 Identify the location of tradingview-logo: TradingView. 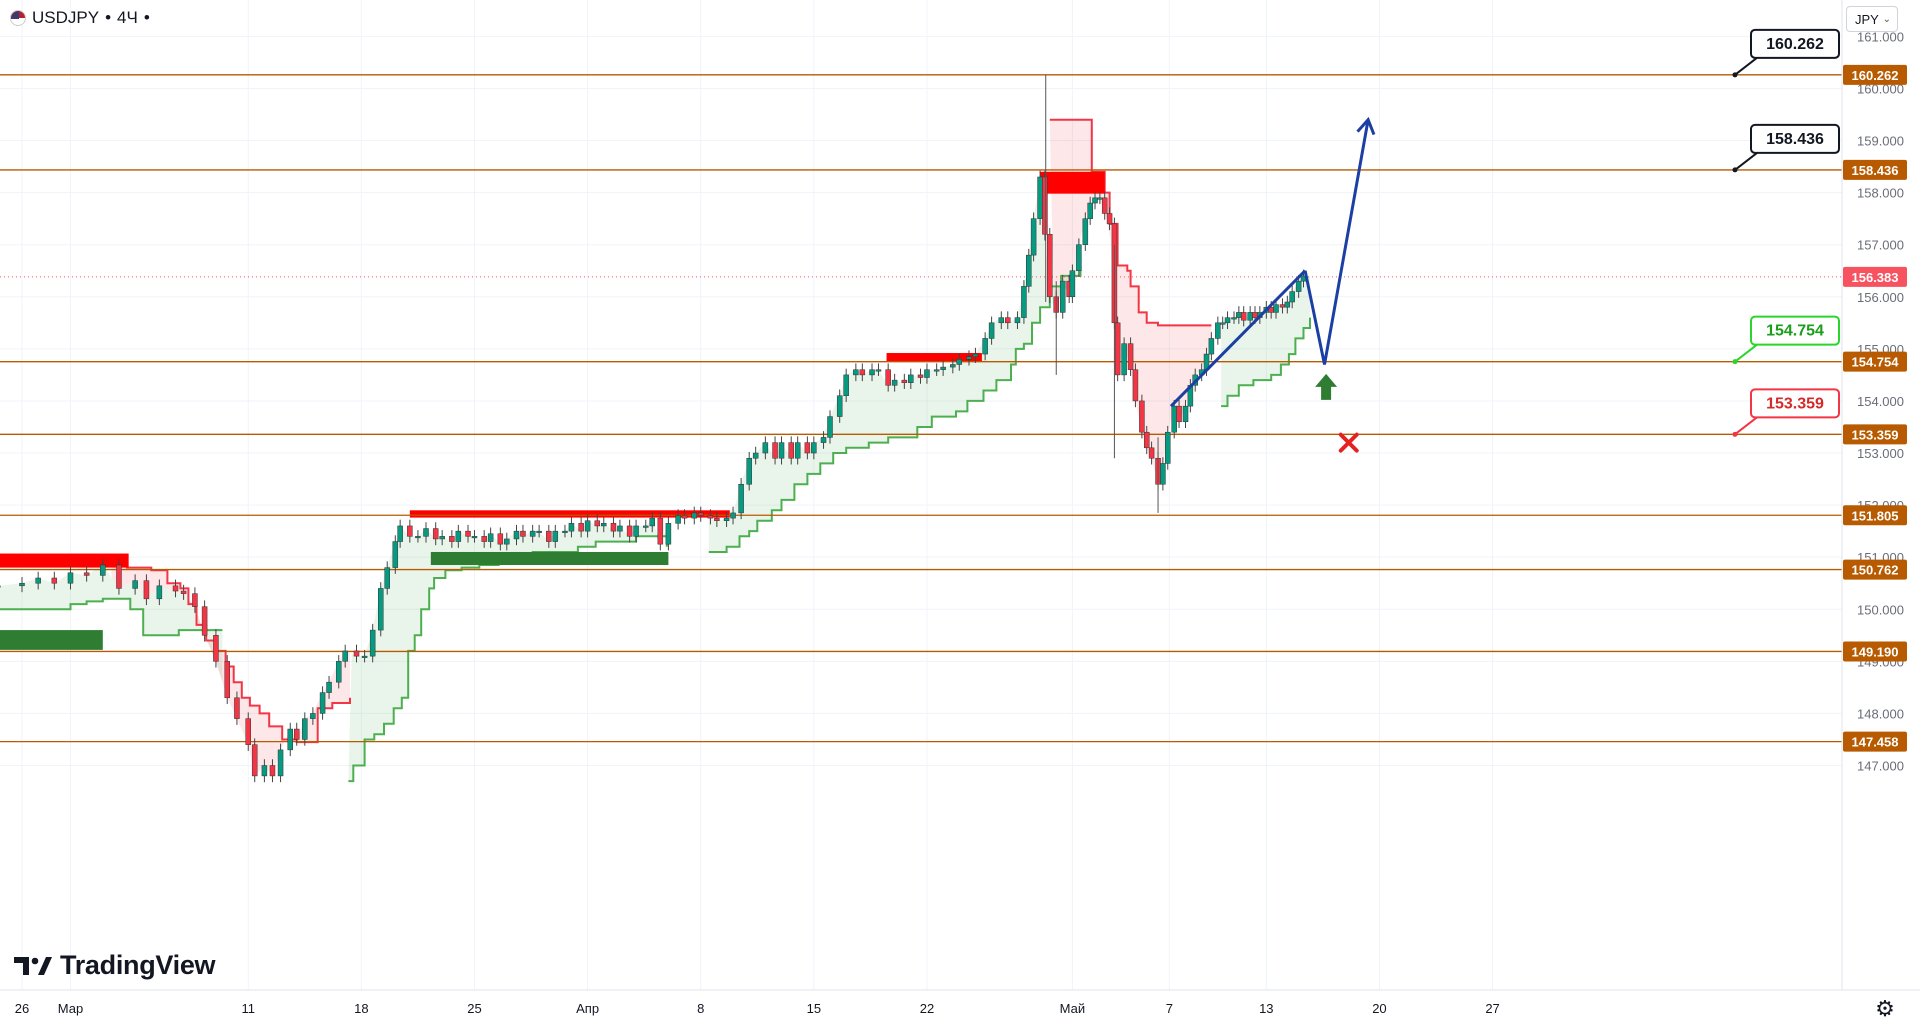
(115, 965).